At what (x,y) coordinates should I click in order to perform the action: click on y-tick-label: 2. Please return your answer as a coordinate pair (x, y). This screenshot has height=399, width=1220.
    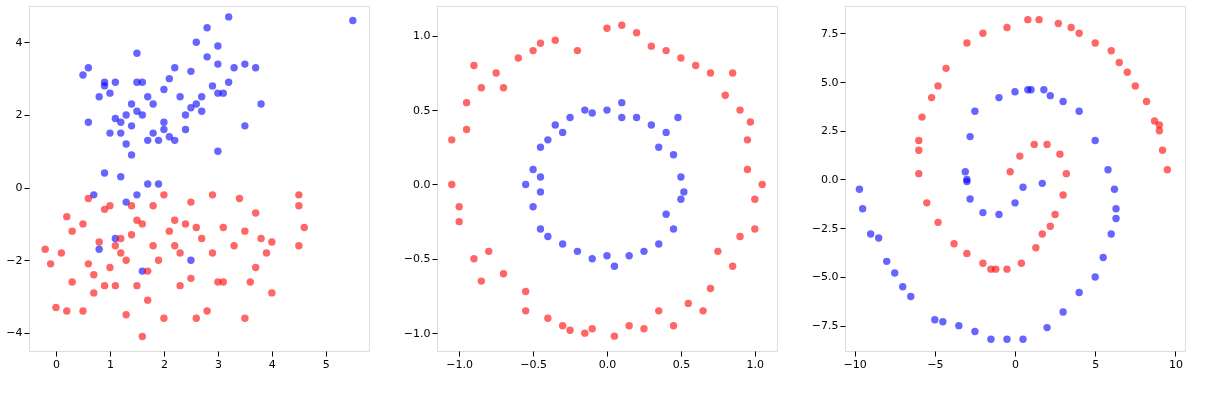
    Looking at the image, I should click on (19, 115).